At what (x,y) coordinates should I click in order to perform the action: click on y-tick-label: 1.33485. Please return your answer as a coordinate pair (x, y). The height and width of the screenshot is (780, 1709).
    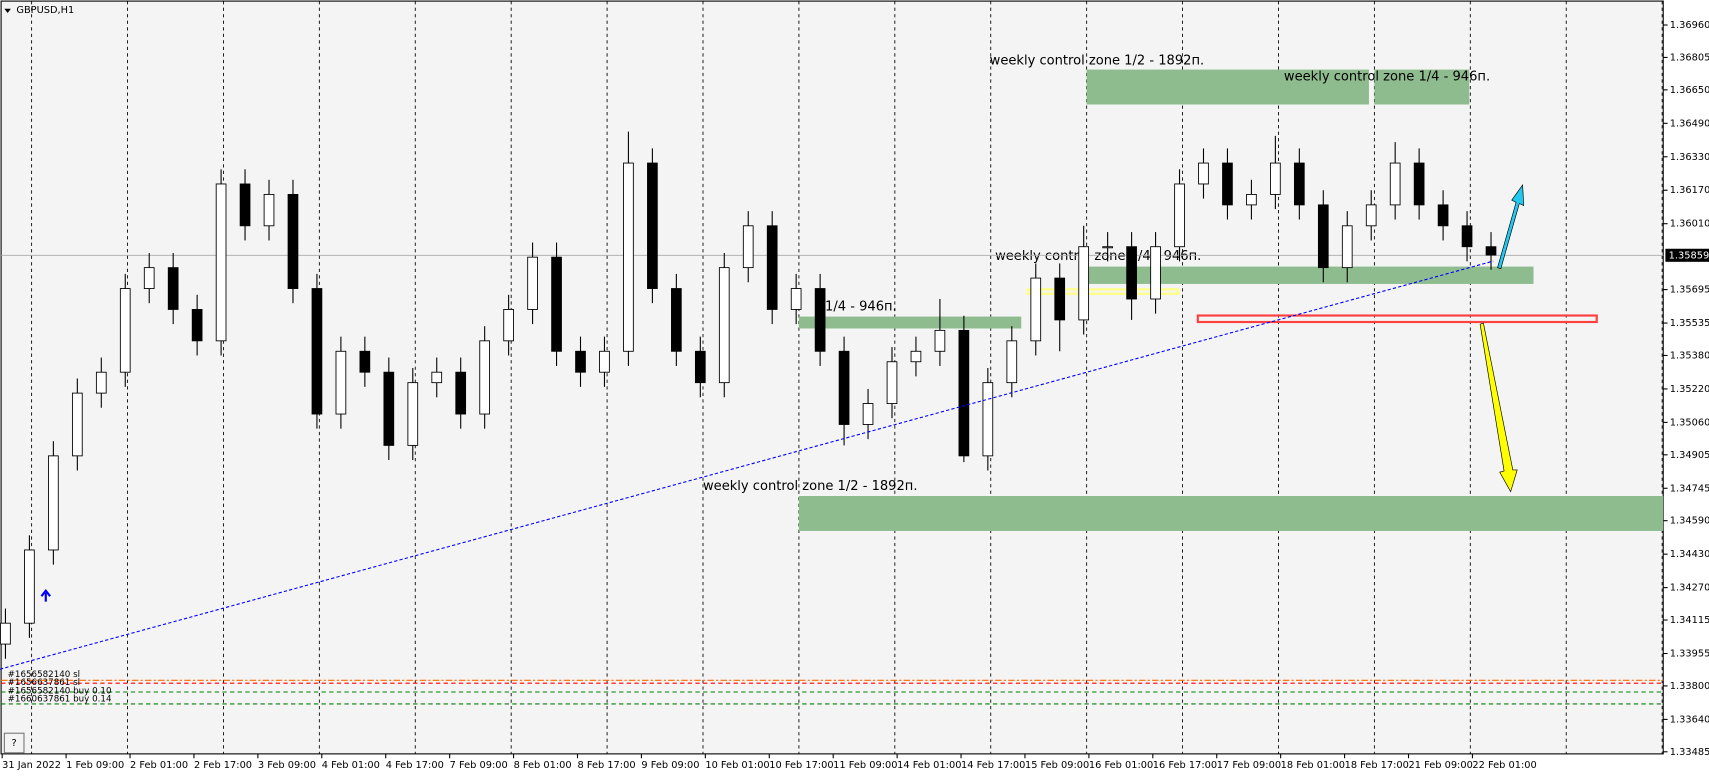
    Looking at the image, I should click on (1689, 752).